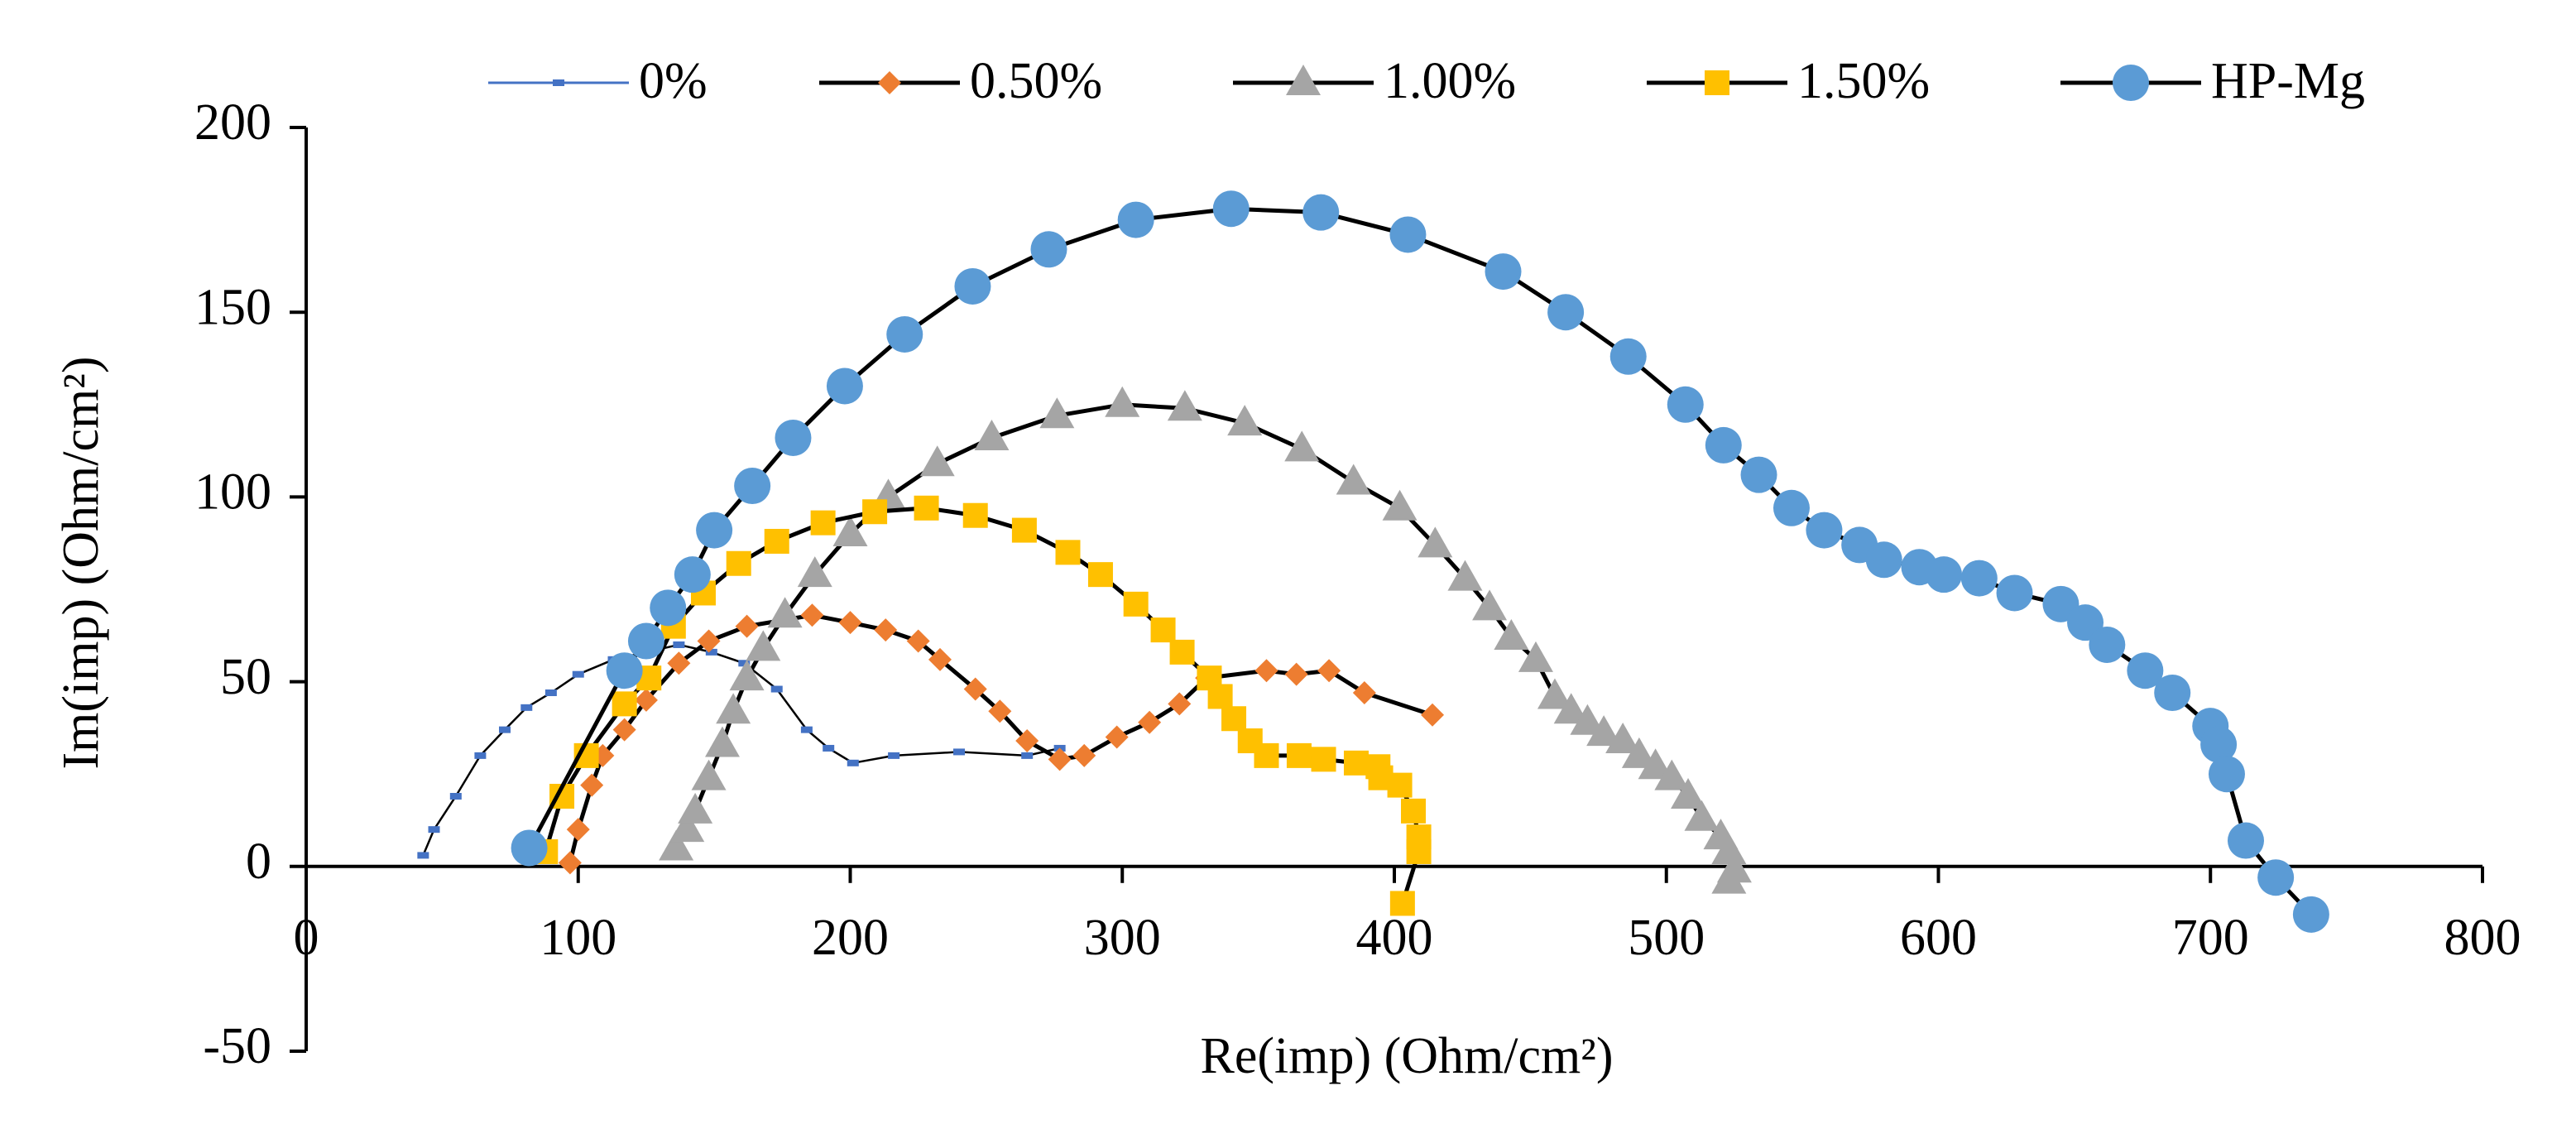 This screenshot has width=2576, height=1129. Describe the element at coordinates (1450, 81) in the screenshot. I see `legend-label: 1.00%` at that location.